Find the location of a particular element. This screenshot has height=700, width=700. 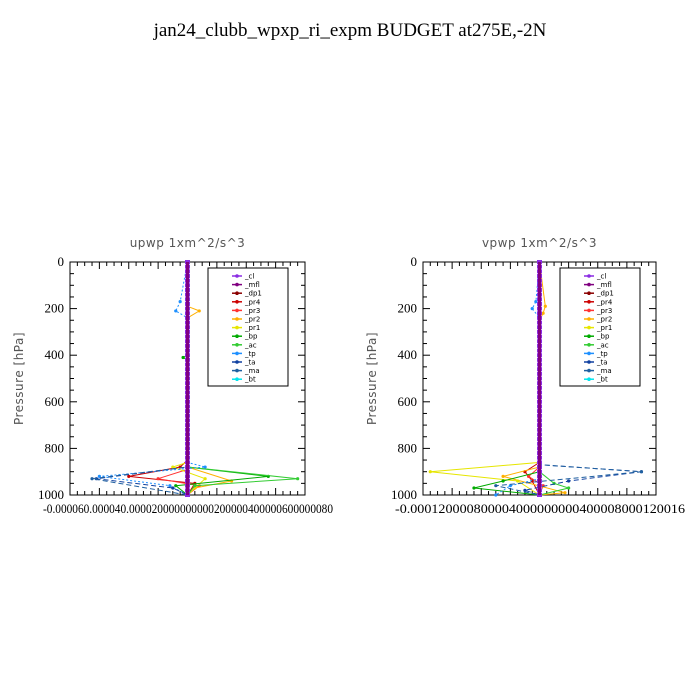

series-line-bp is located at coordinates (506, 379).